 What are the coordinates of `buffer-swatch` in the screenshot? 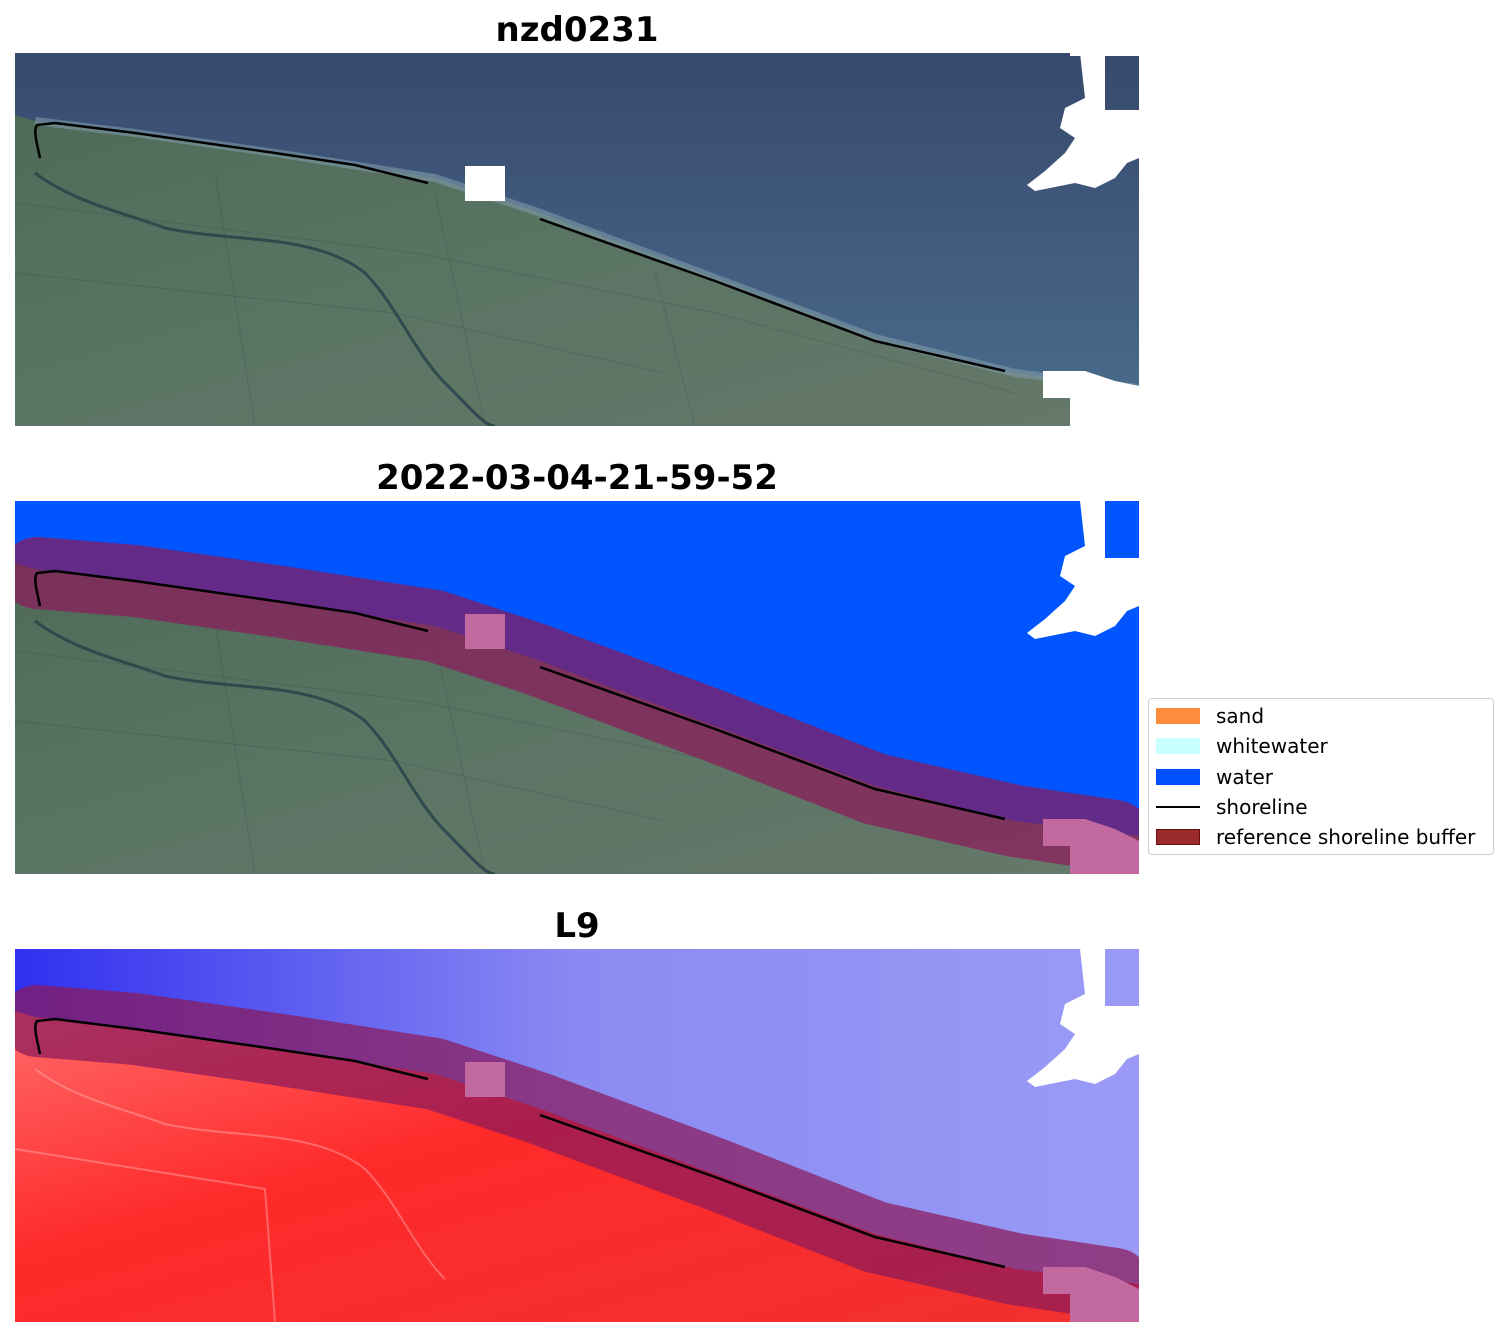 It's located at (1178, 837).